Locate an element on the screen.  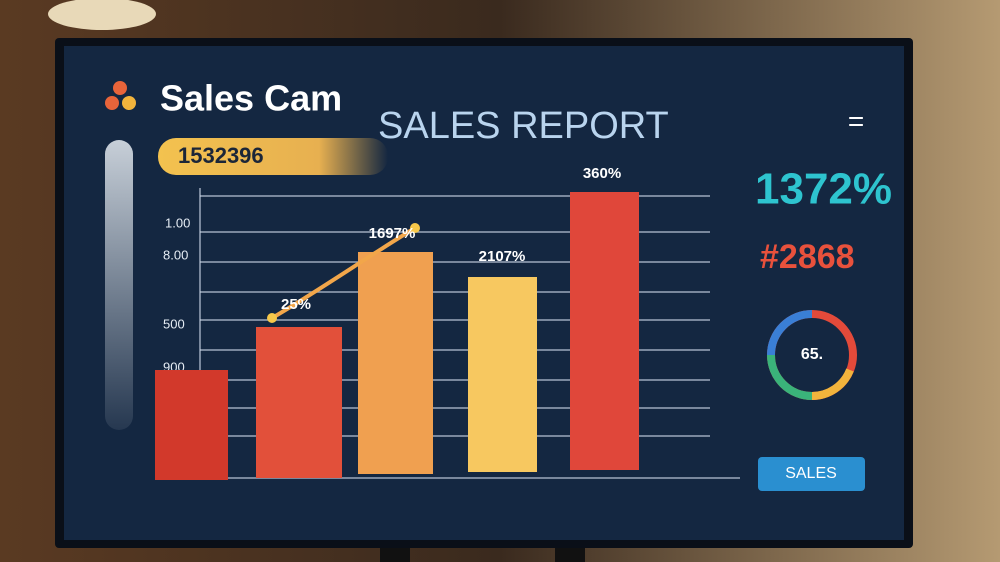
title: SALES REPORT is located at coordinates (523, 126).